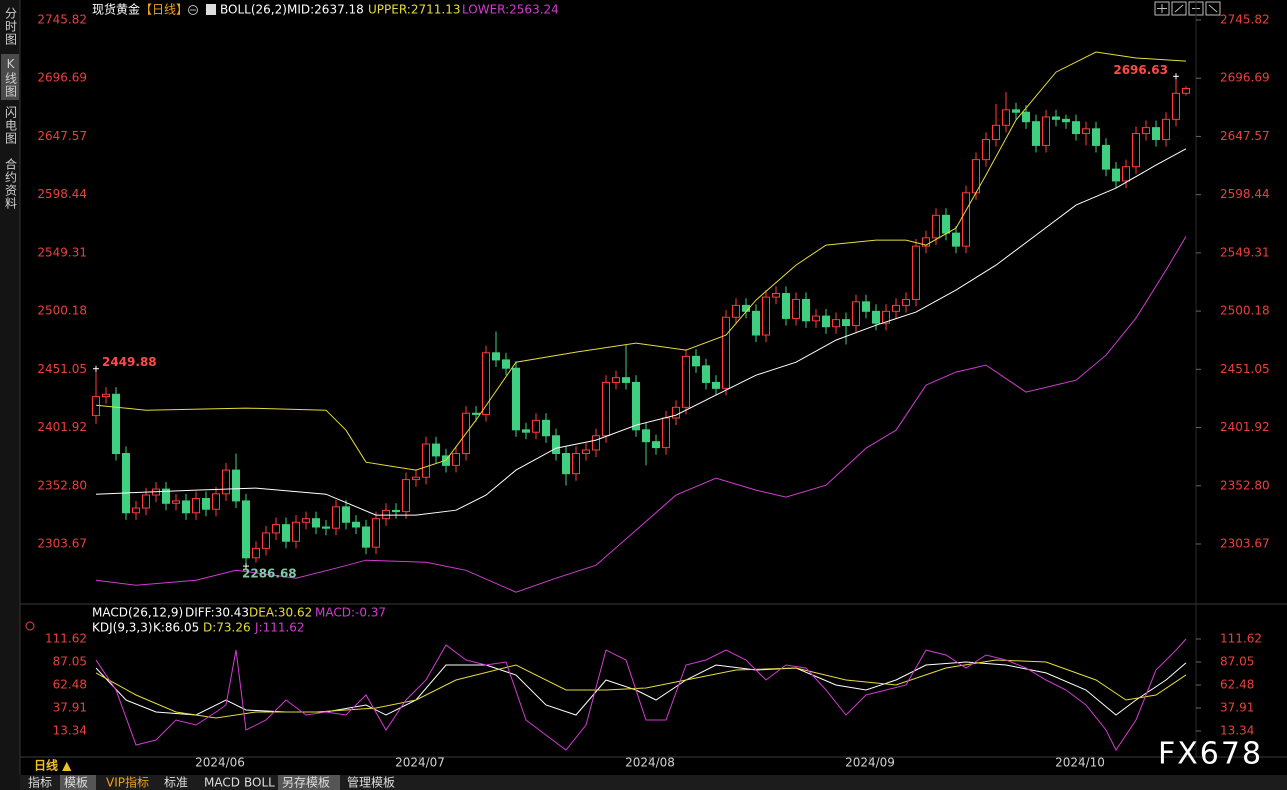 This screenshot has width=1287, height=790. Describe the element at coordinates (414, 10) in the screenshot. I see `boll-upper: UPPER:2711.13` at that location.